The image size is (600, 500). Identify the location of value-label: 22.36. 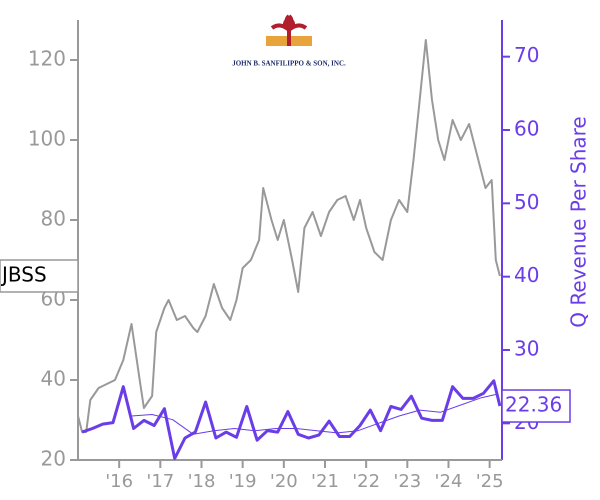
(533, 405).